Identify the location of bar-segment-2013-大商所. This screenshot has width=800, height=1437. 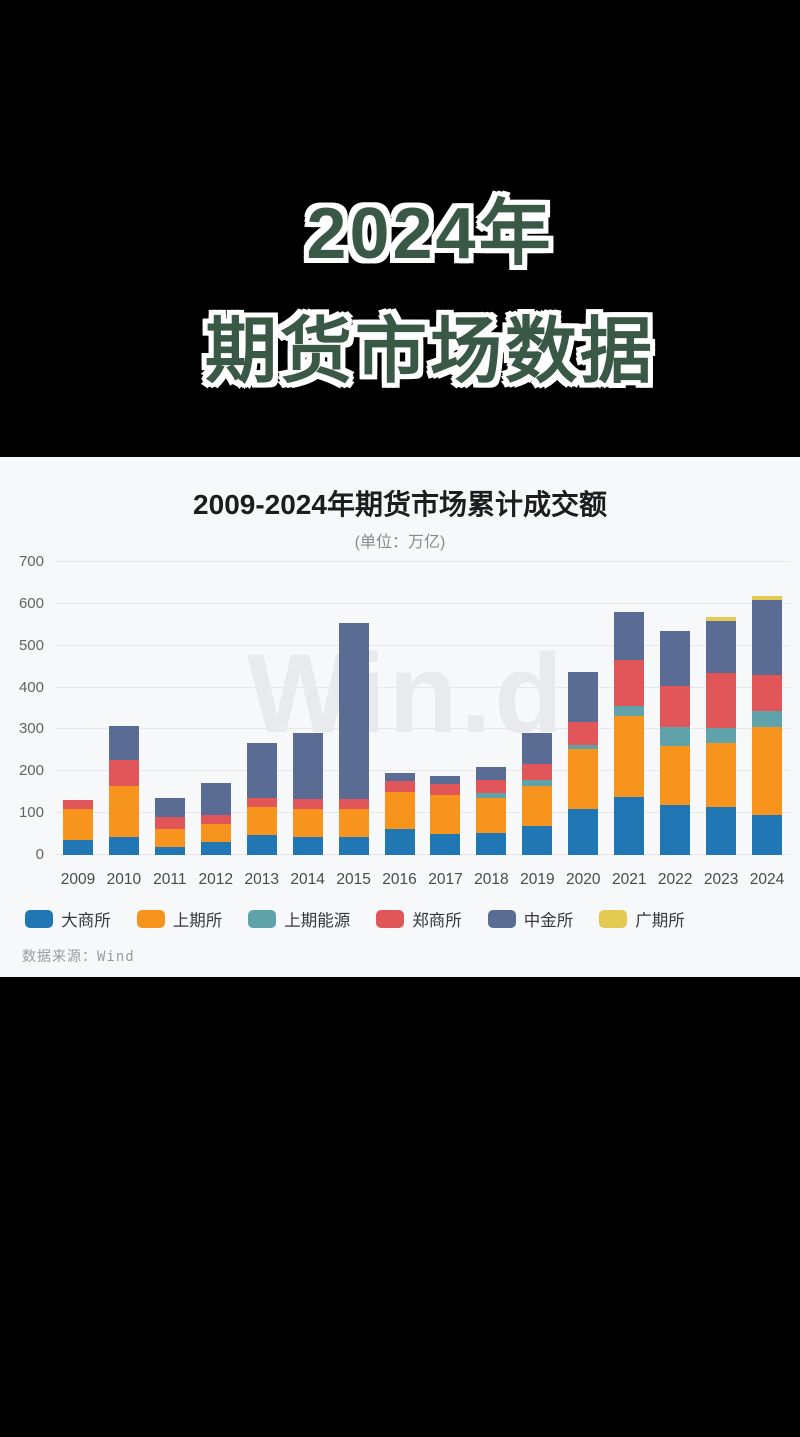
(261, 845).